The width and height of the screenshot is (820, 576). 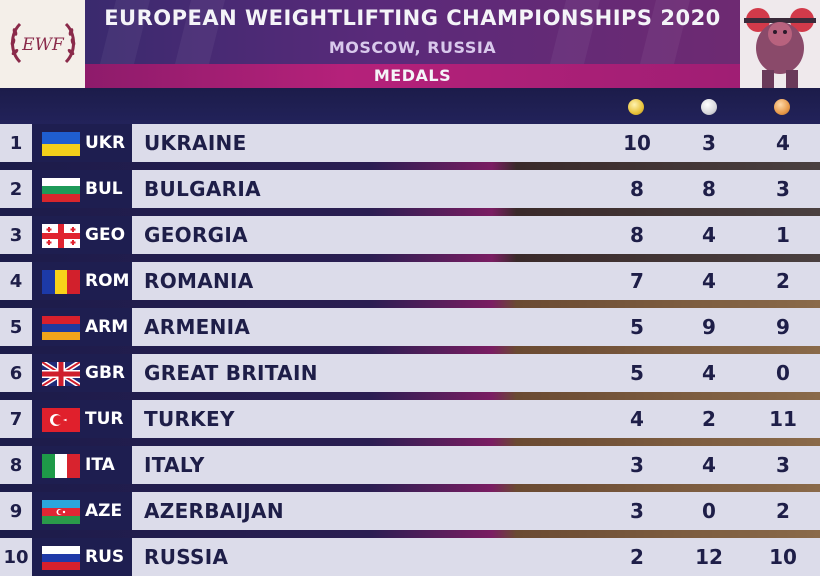 I want to click on country-name: AZERBAIJAN, so click(x=214, y=511).